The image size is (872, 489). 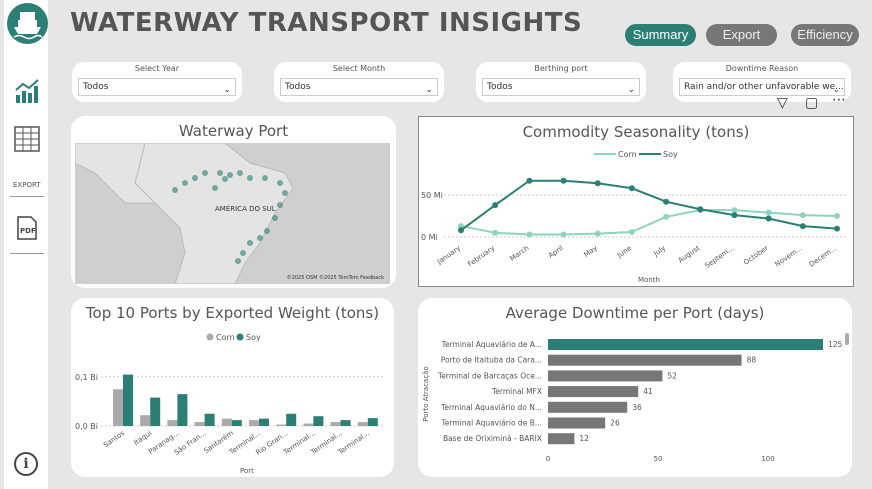 I want to click on month-dropdown: Todos ⌄, so click(x=359, y=87).